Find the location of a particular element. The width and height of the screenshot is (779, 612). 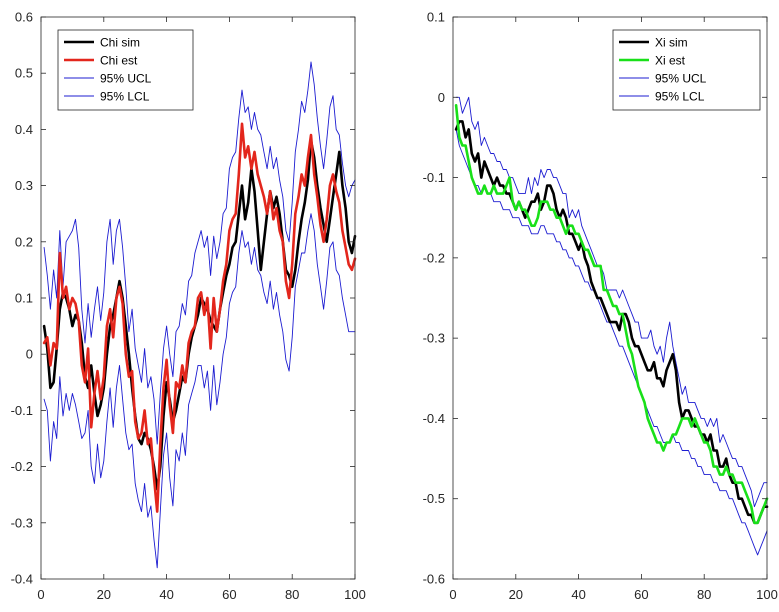

legend: Xi sim Xi est 95% UCL 95% LCL is located at coordinates (686, 70).